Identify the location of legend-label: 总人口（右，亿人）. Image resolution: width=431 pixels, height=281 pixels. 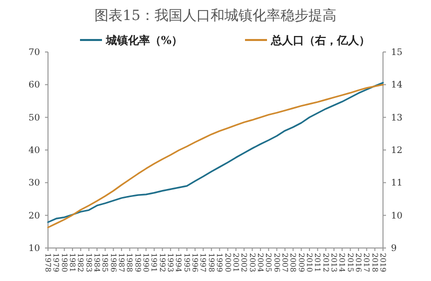
(320, 40).